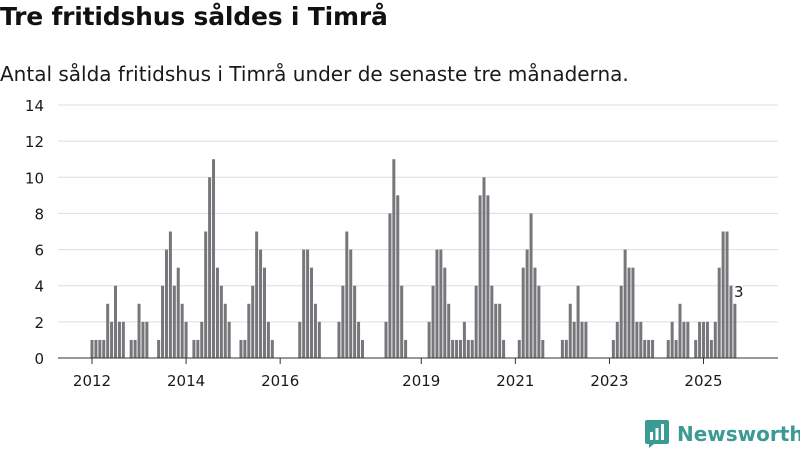 This screenshot has width=800, height=450. What do you see at coordinates (398, 374) in the screenshot?
I see `x-axis: 2012 2014 2016 2019 2021 2023 2025` at bounding box center [398, 374].